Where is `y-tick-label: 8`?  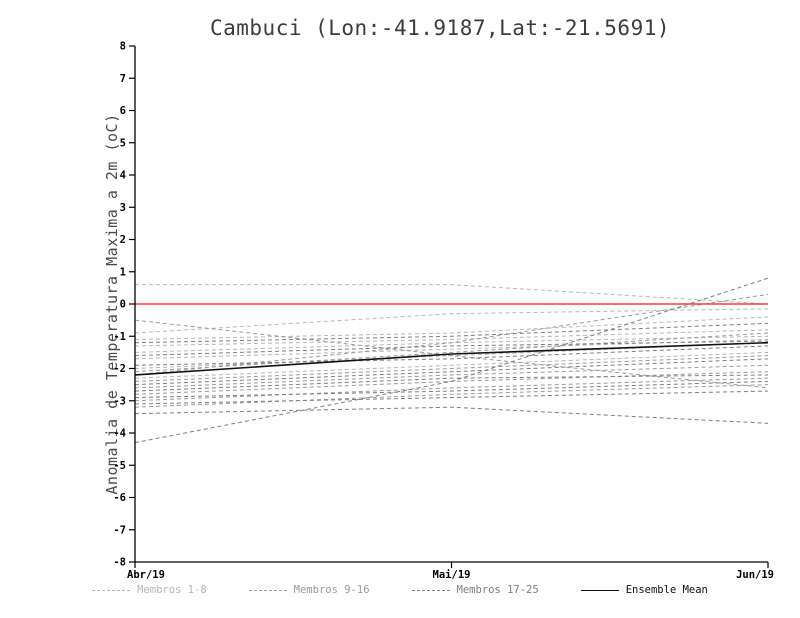
y-tick-label: 8 is located at coordinates (123, 47).